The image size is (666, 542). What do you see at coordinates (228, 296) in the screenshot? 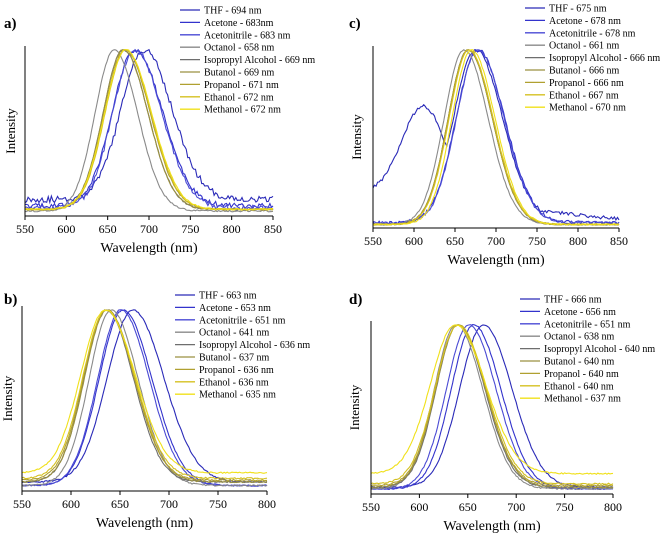
I see `legend-entry: THF - 663 nm` at bounding box center [228, 296].